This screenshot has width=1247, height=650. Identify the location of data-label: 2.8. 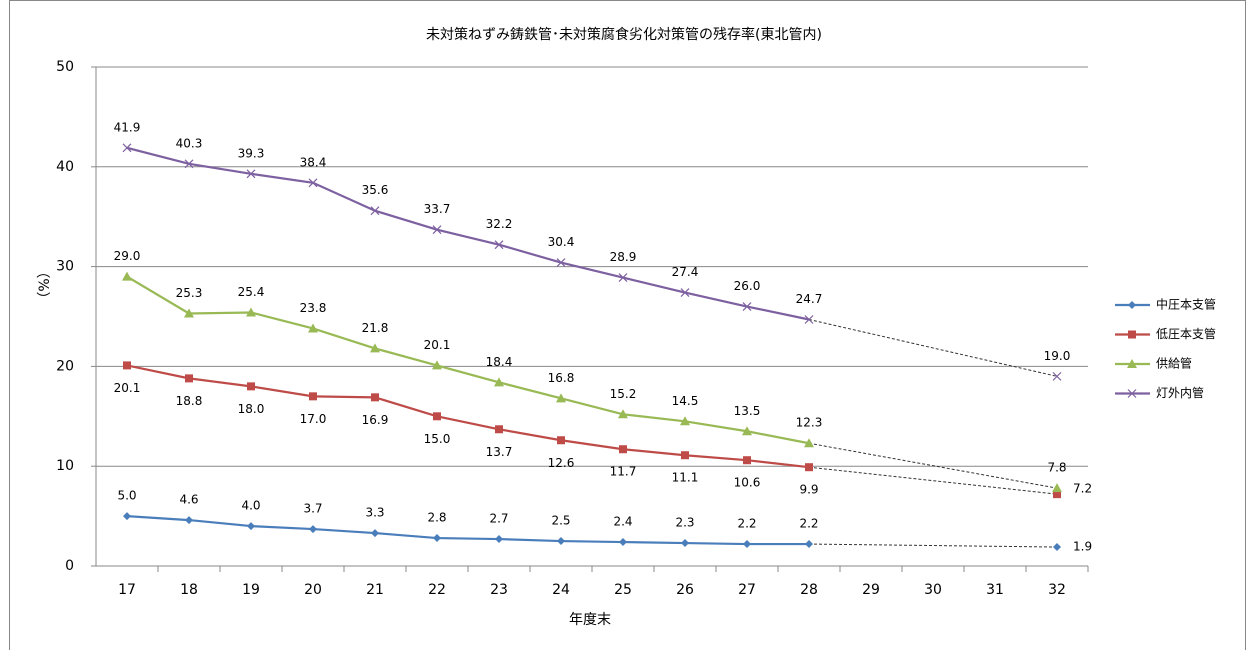
(436, 518).